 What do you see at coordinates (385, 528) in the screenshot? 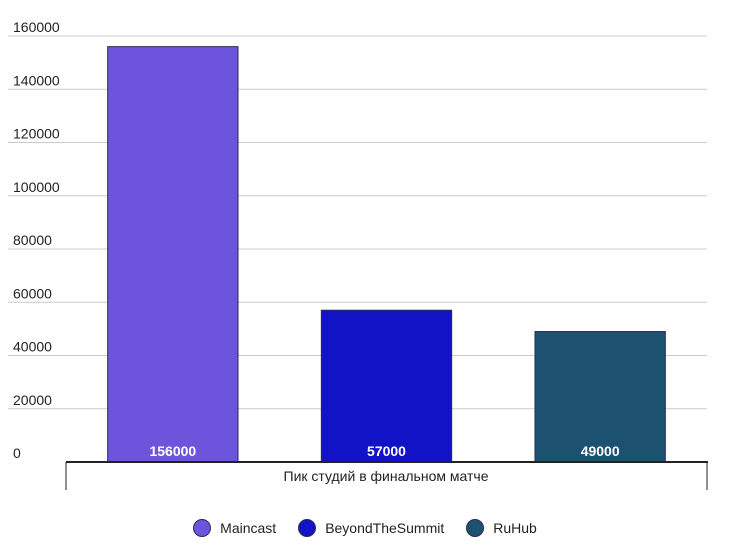
I see `legend-label: BeyondTheSummit` at bounding box center [385, 528].